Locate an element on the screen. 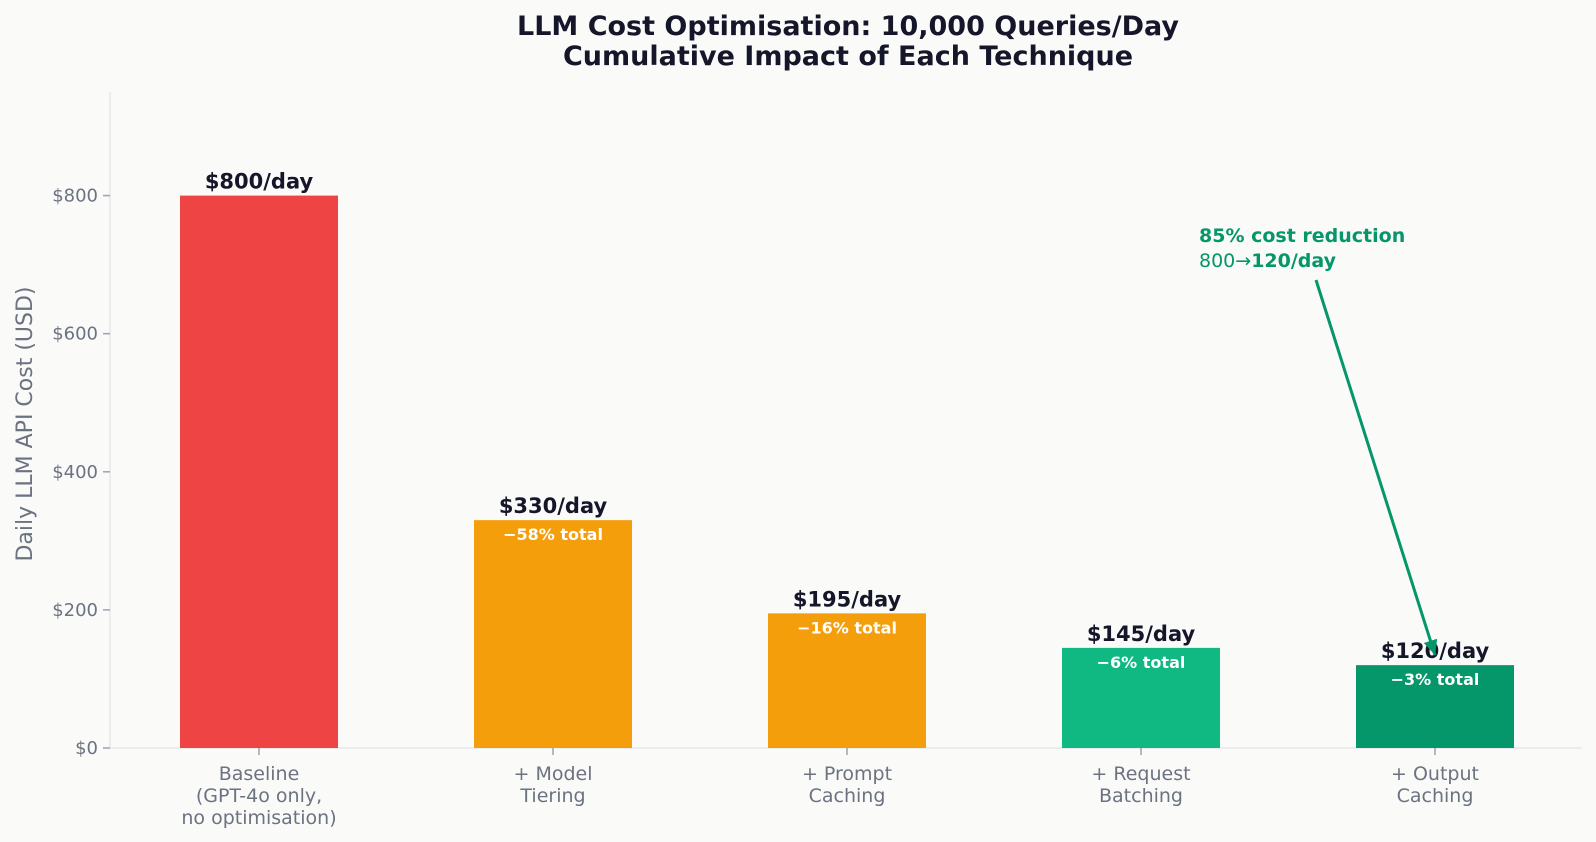 The width and height of the screenshot is (1596, 842). y-tick-label: $200 is located at coordinates (75, 610).